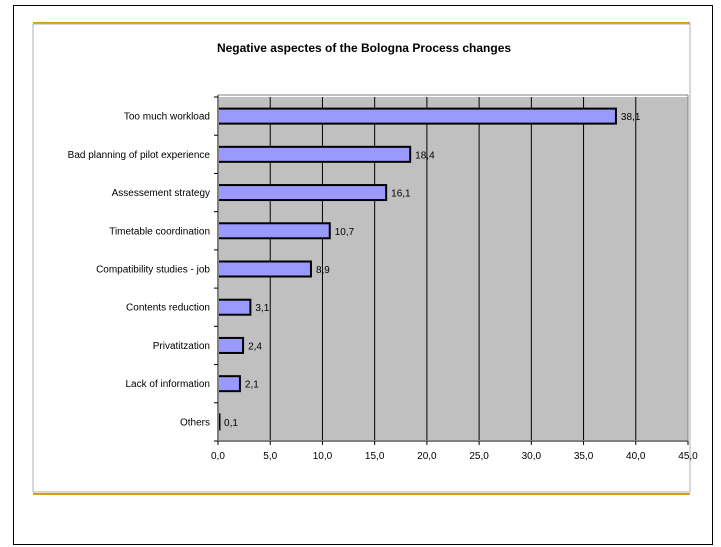 The width and height of the screenshot is (721, 547). I want to click on x-tick-label: 15,0, so click(375, 456).